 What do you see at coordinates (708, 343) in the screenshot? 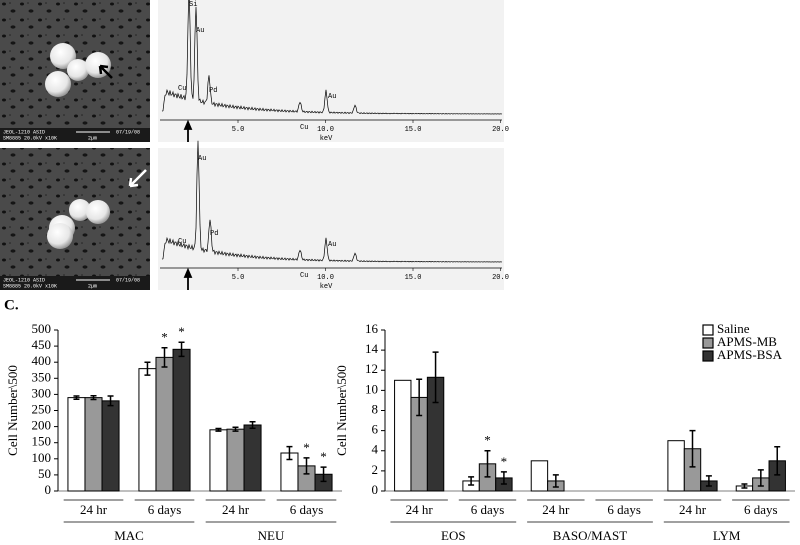
I see `legend-swatch` at bounding box center [708, 343].